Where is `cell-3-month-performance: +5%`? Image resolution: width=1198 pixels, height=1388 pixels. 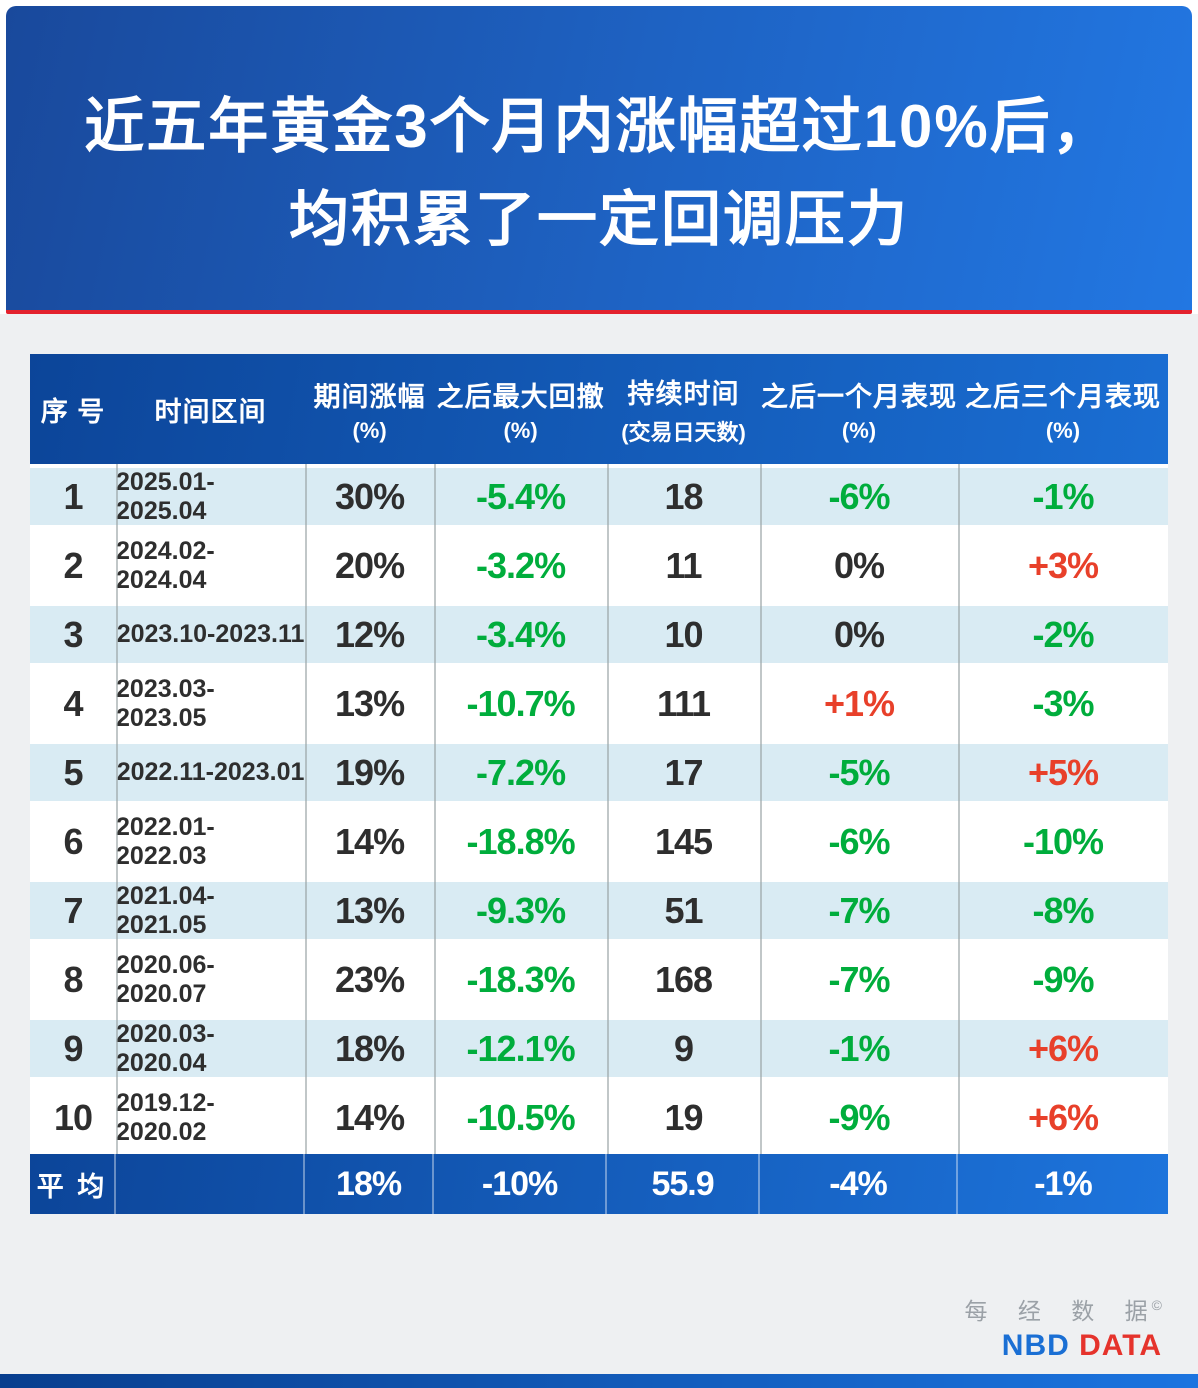
cell-3-month-performance: +5% is located at coordinates (1063, 772).